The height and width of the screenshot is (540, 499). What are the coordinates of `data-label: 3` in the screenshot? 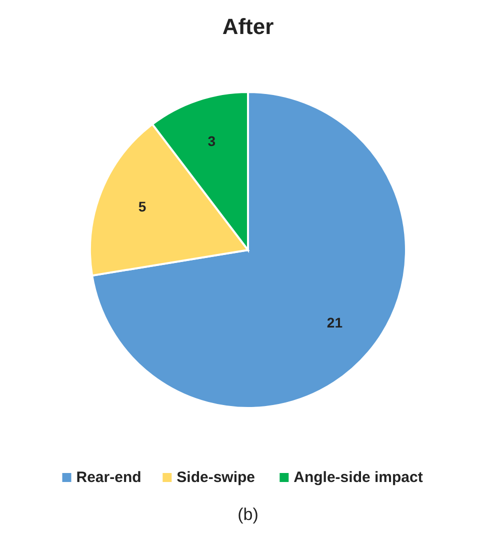 It's located at (212, 140).